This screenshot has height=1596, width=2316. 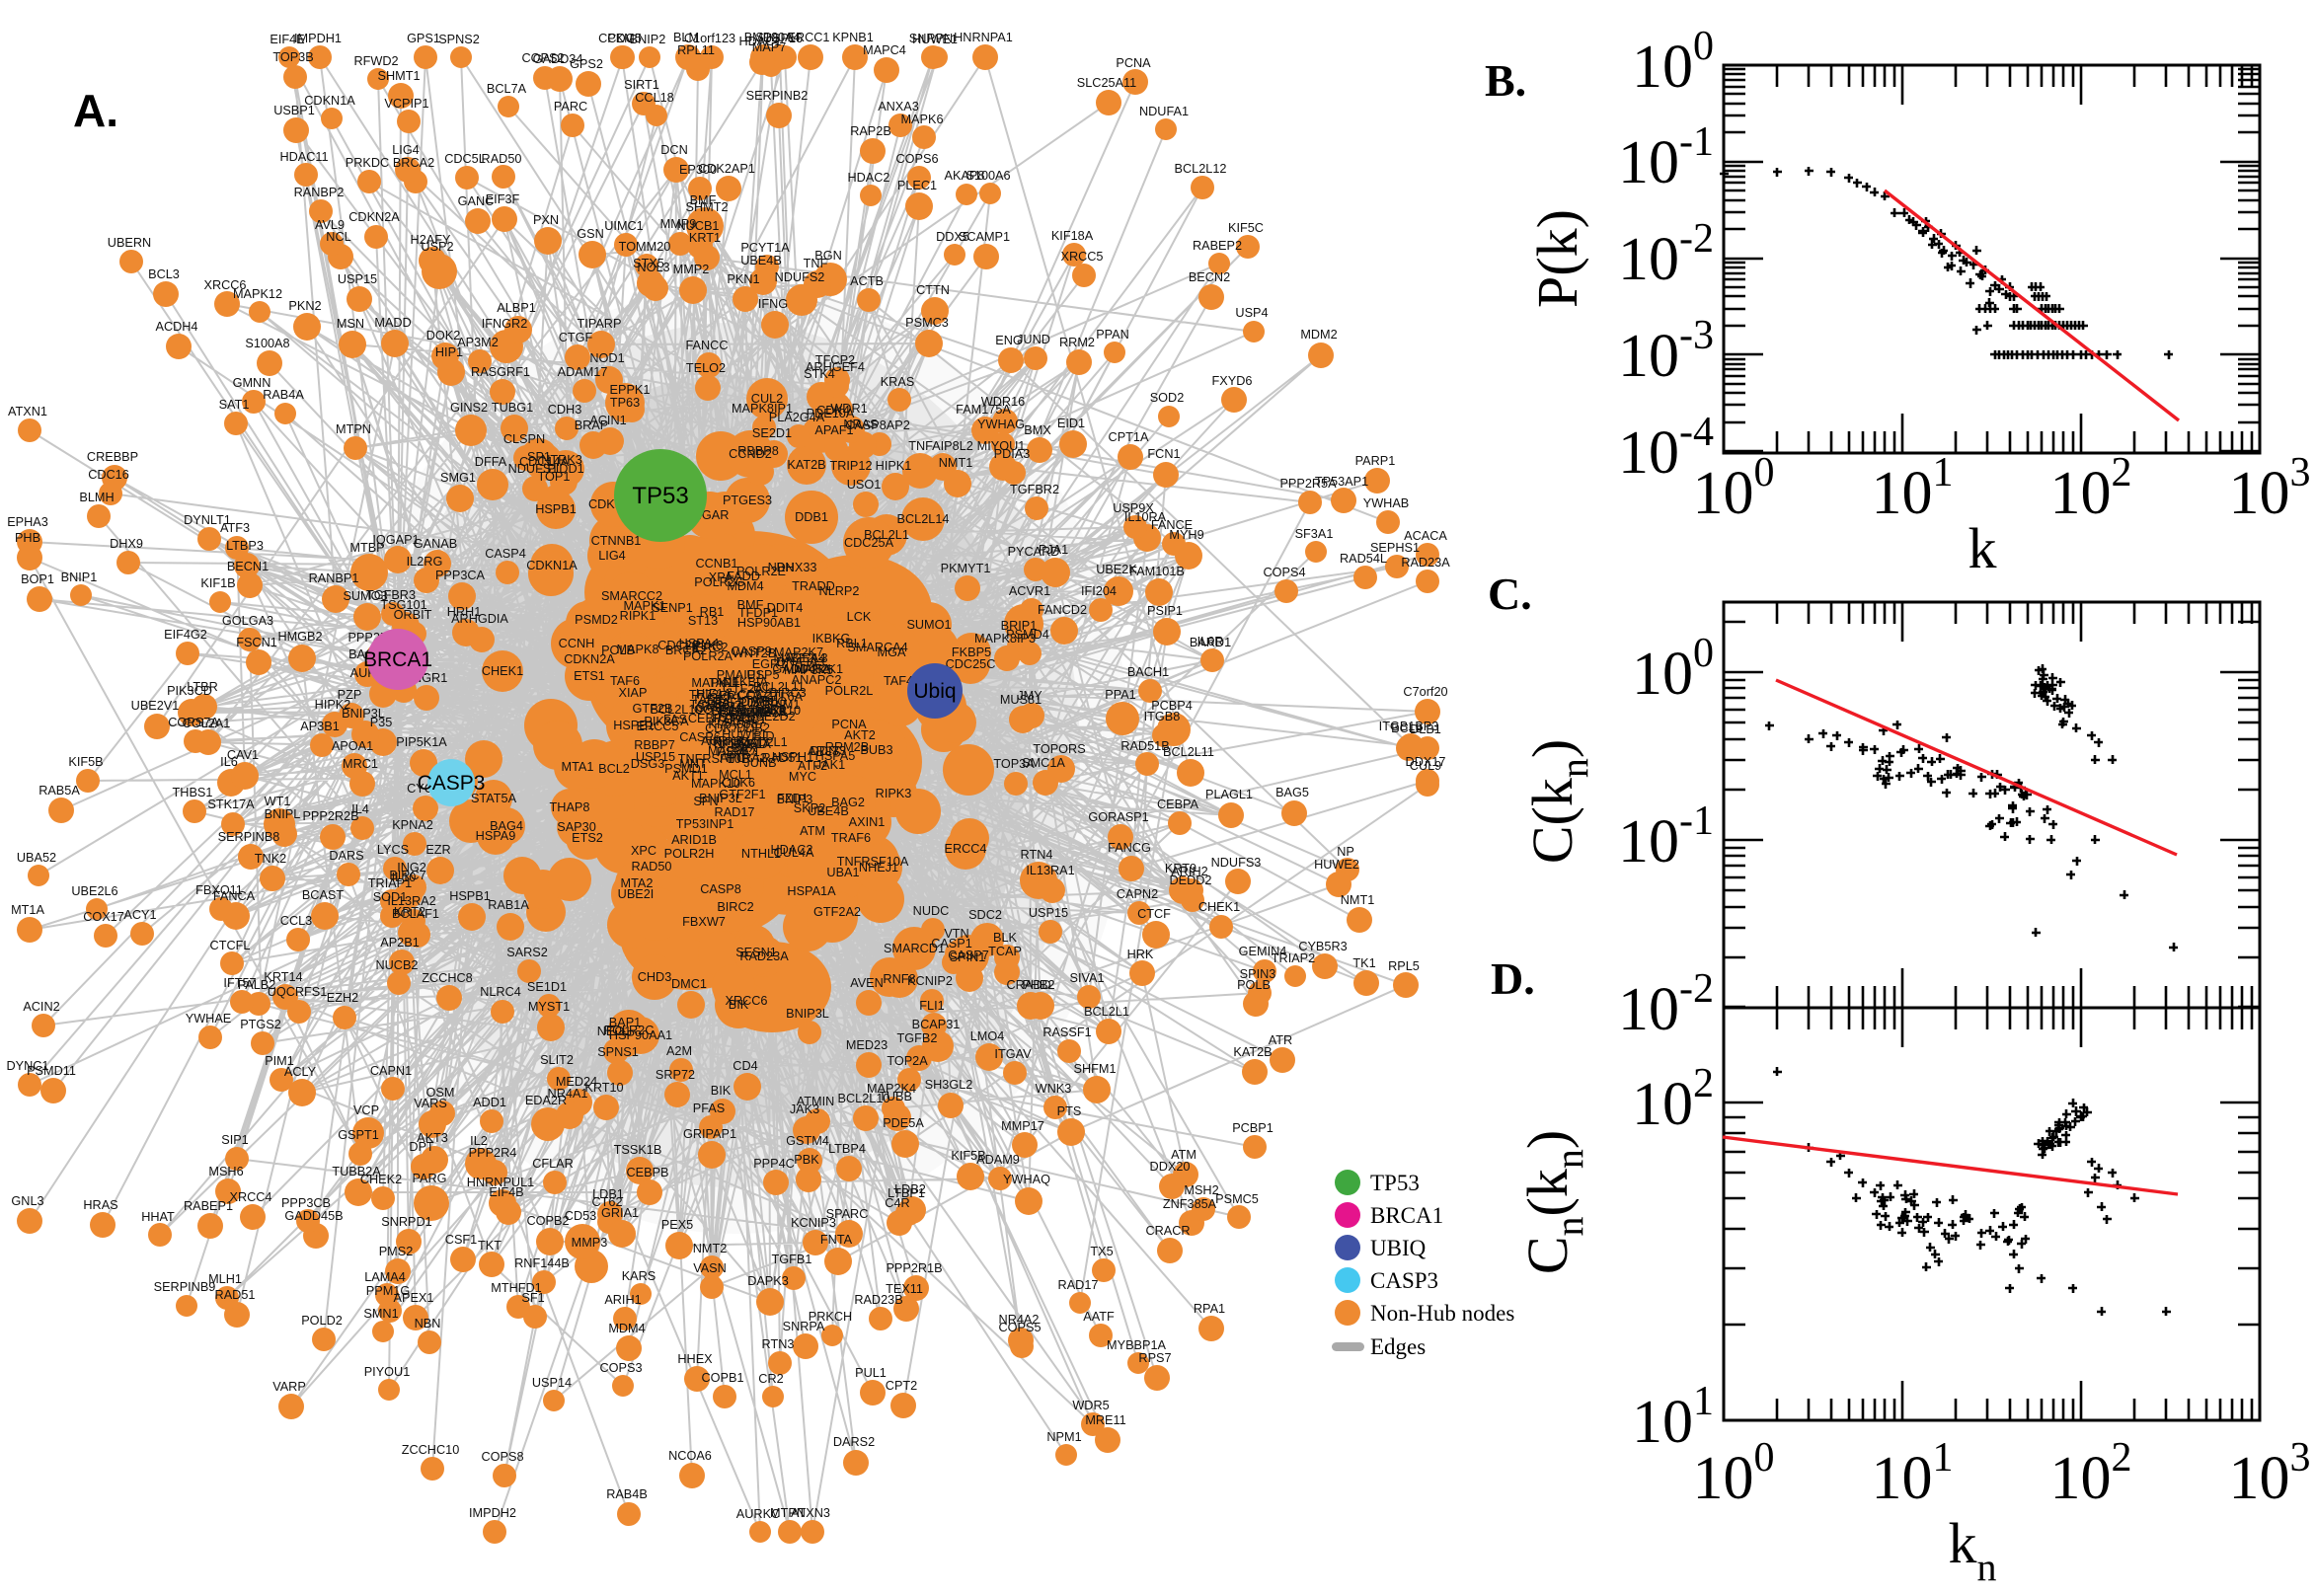 What do you see at coordinates (27, 1201) in the screenshot?
I see `svg-text: GNL3` at bounding box center [27, 1201].